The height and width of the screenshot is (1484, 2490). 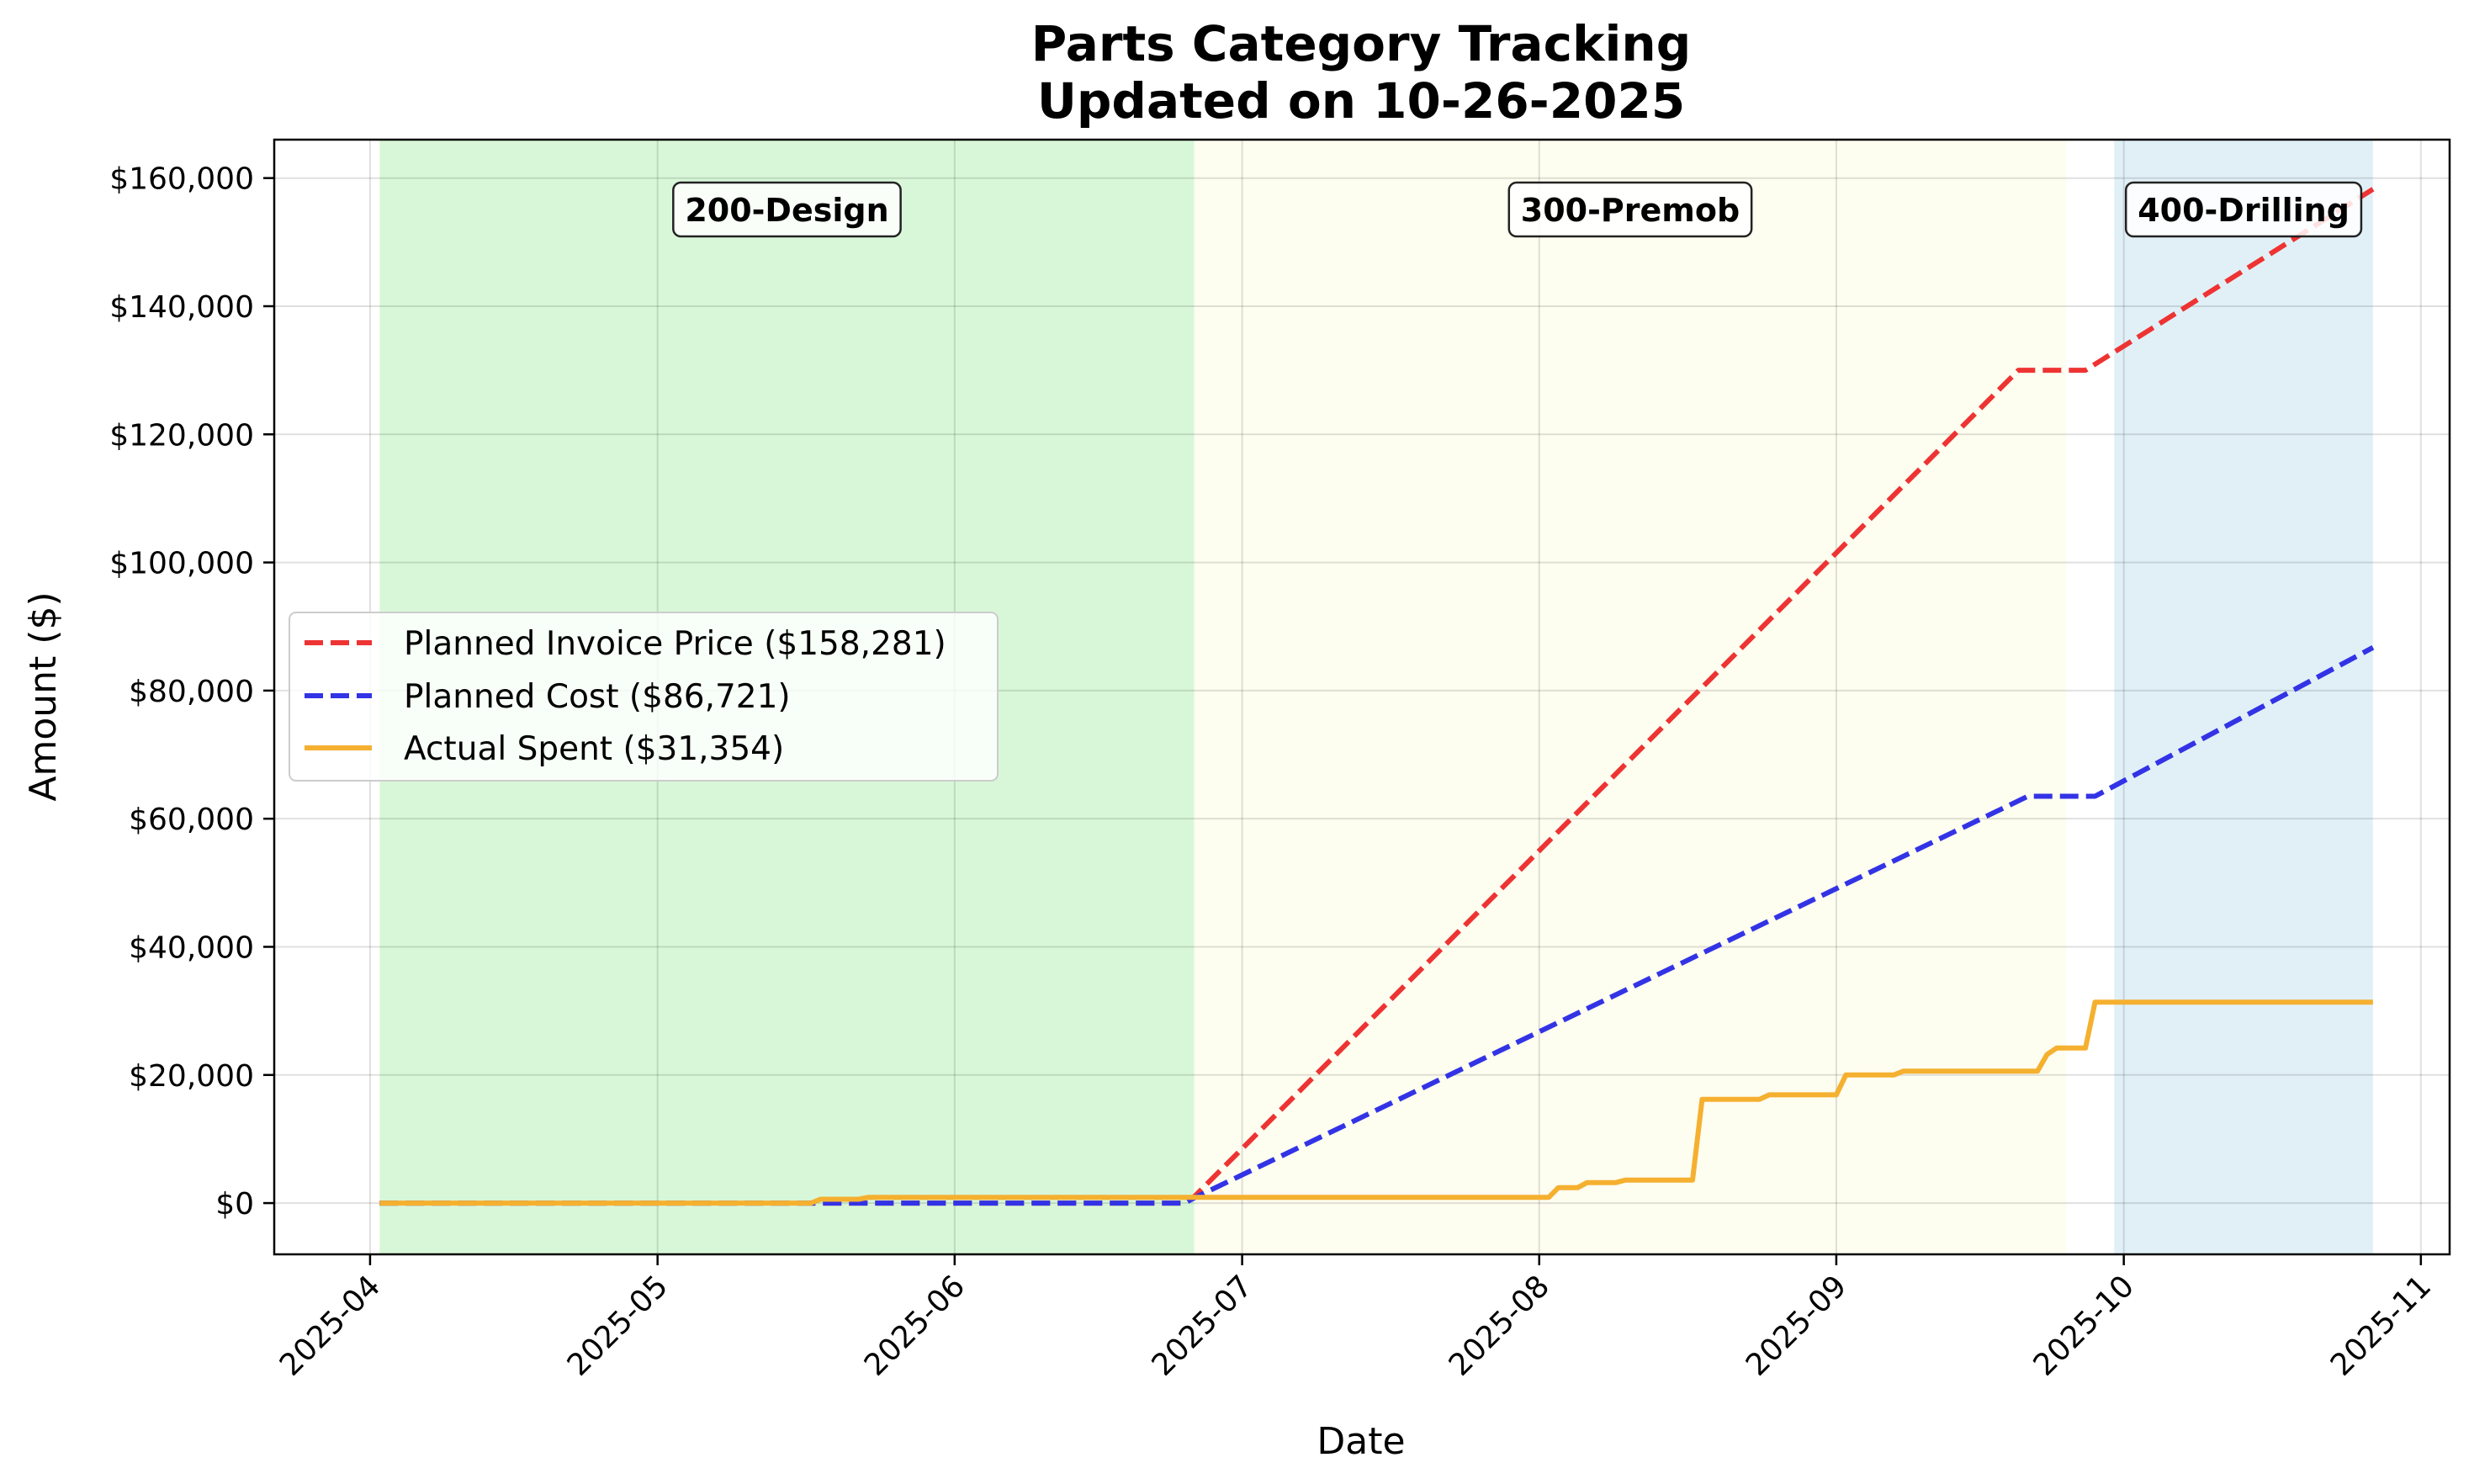 I want to click on x-tick-label-0: 2025-04, so click(x=330, y=1325).